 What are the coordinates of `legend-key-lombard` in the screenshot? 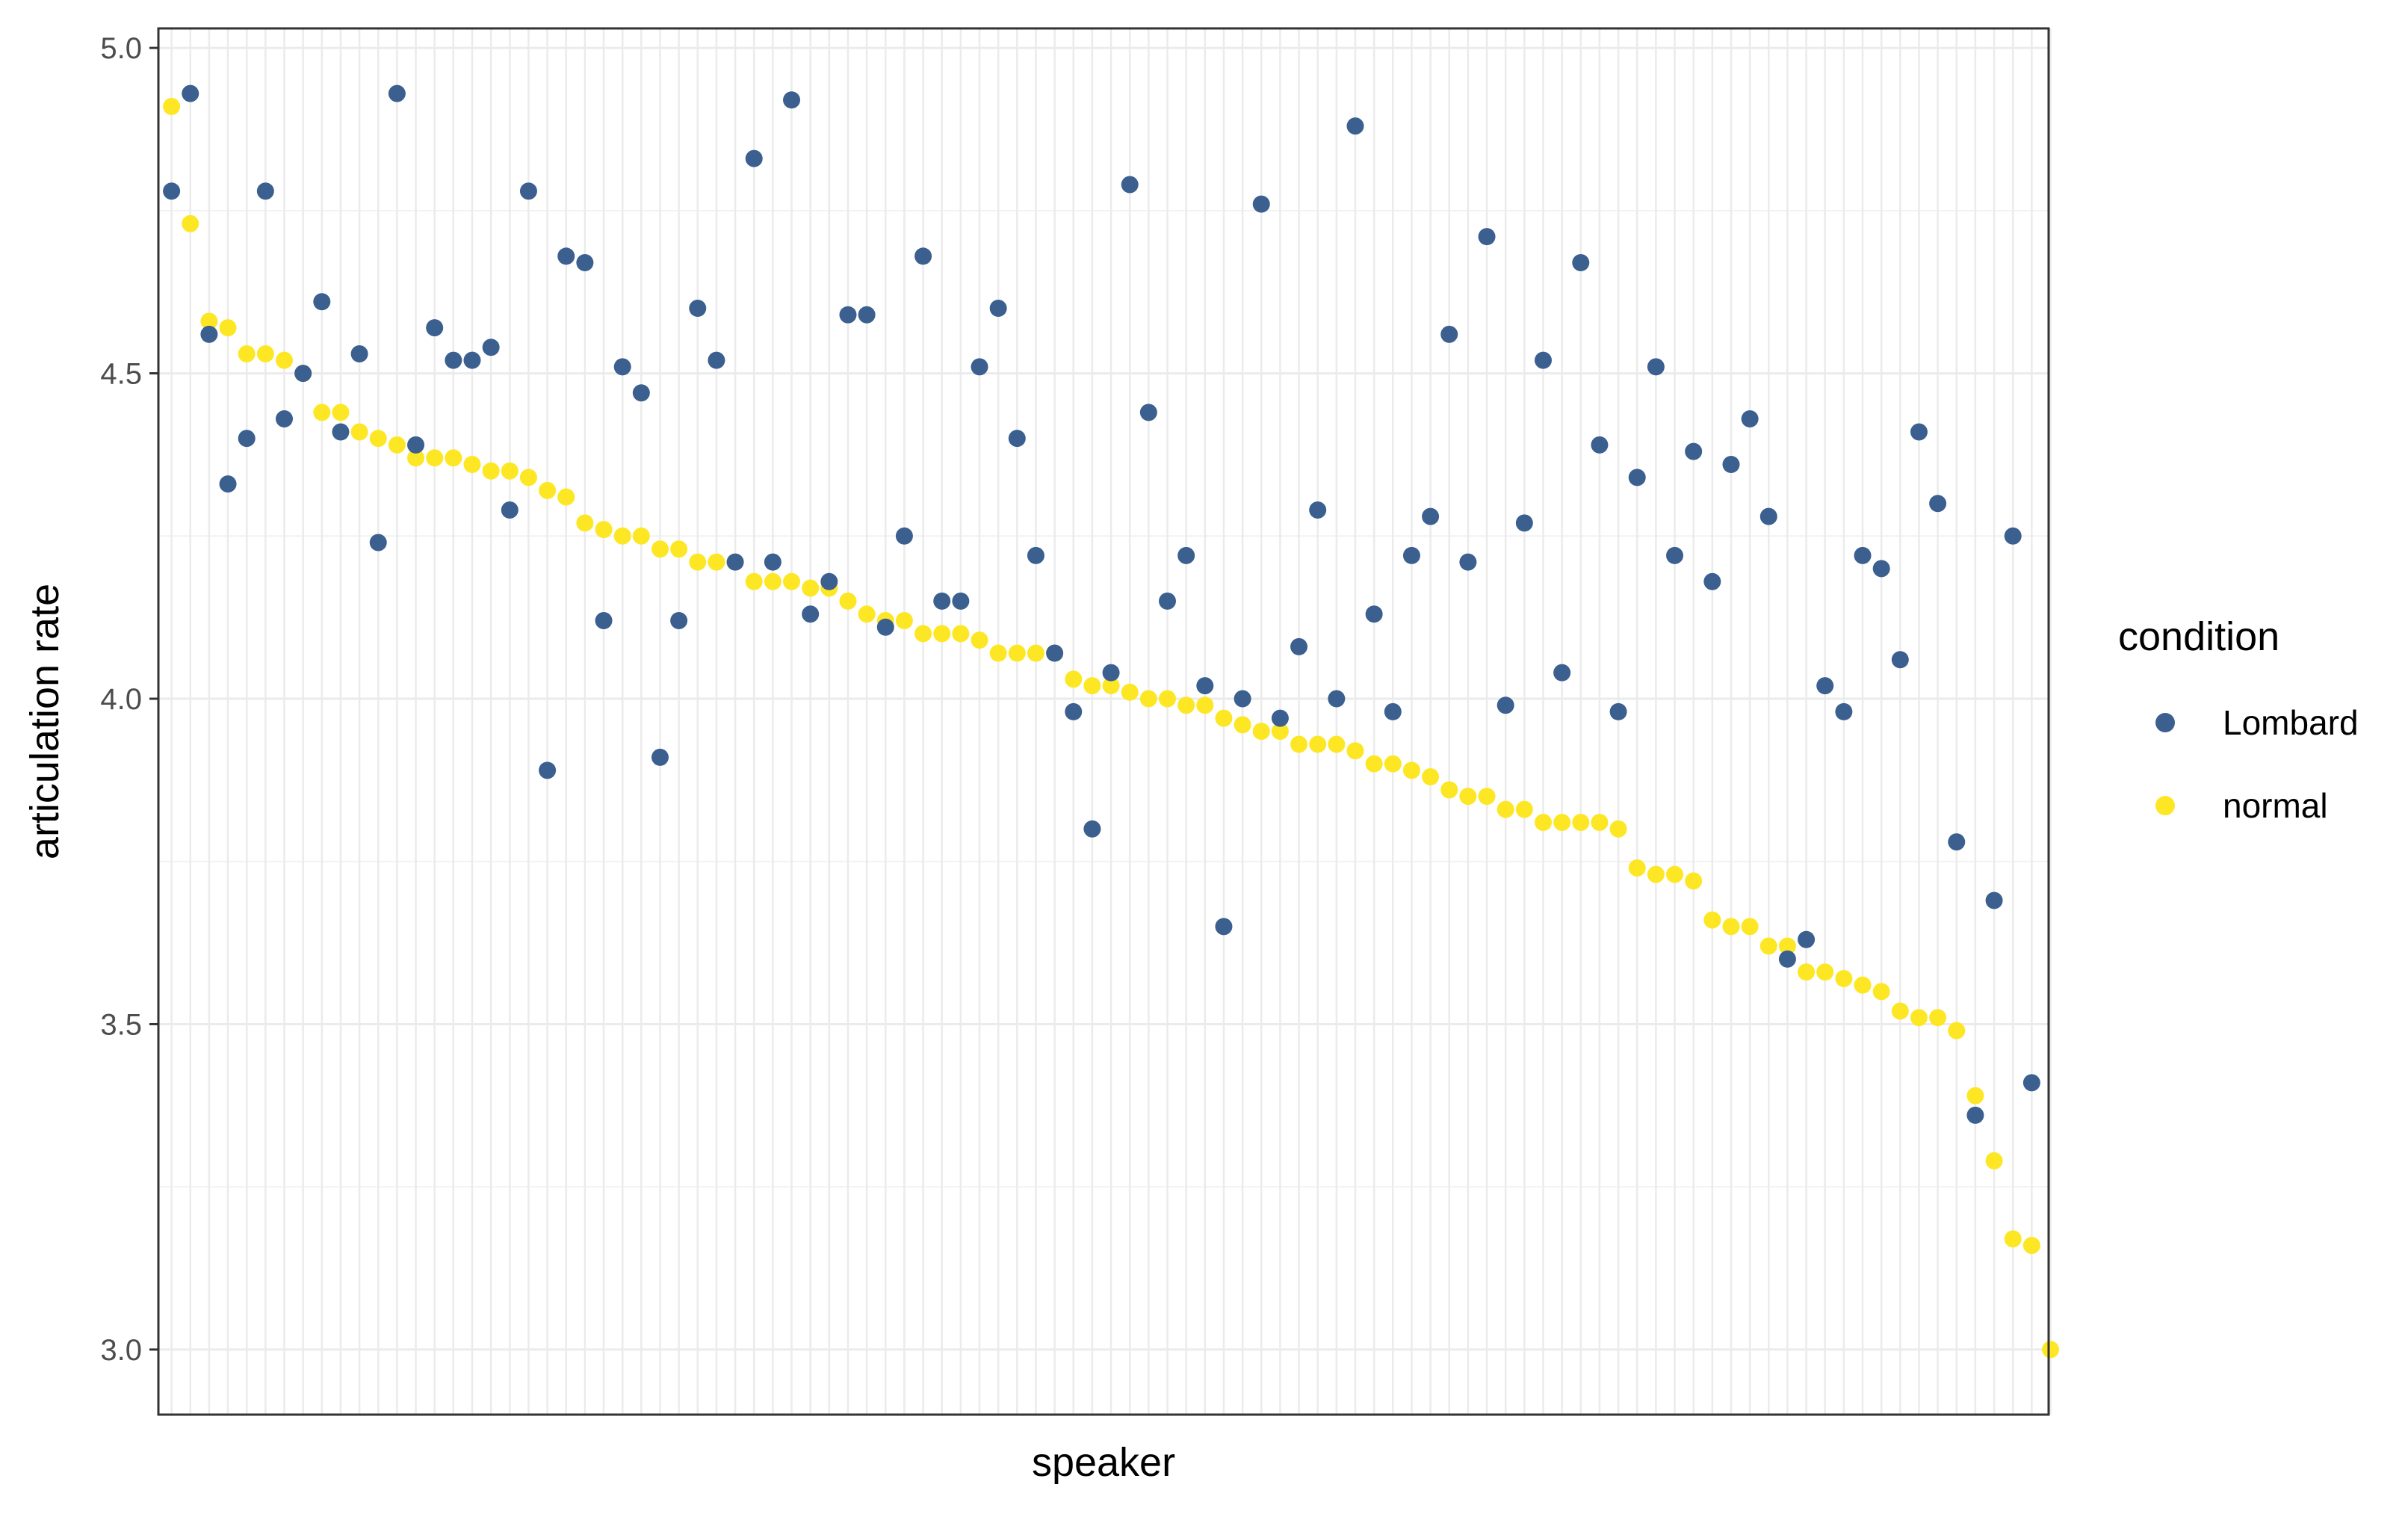 It's located at (2165, 722).